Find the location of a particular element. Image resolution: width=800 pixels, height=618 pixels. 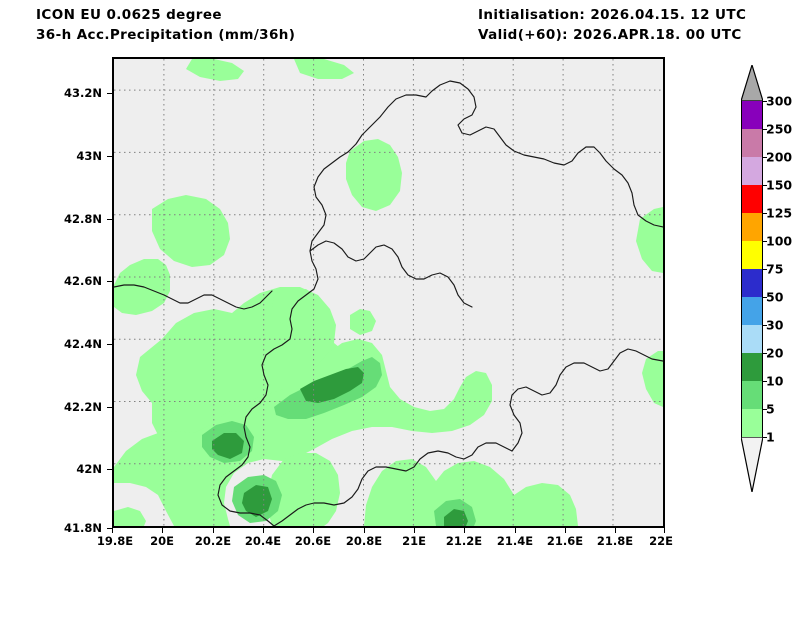

xlabel-19.8: 19.8E is located at coordinates (115, 541).